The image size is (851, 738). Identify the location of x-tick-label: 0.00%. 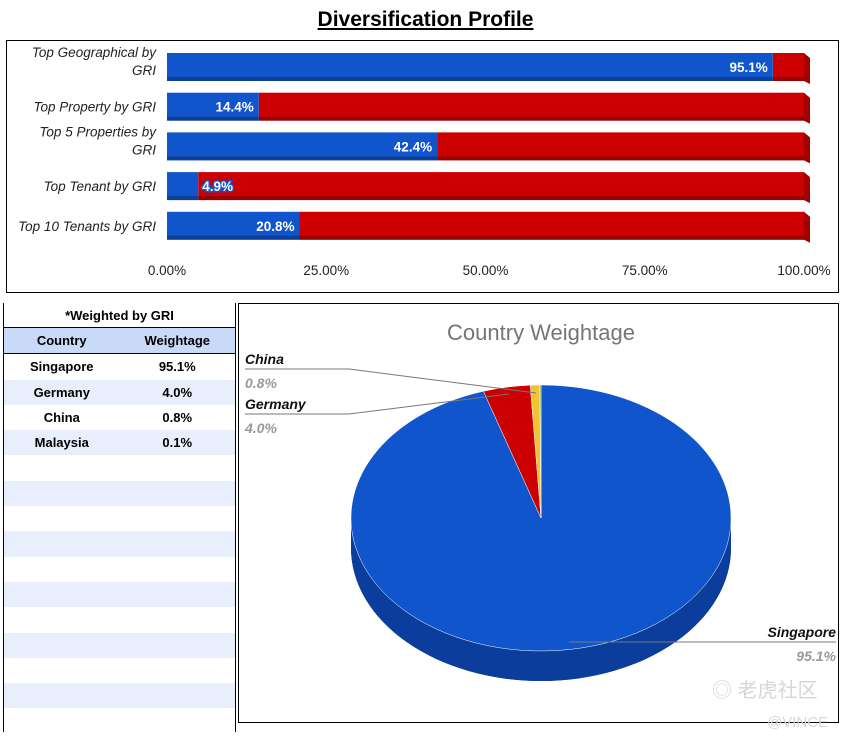
(167, 270).